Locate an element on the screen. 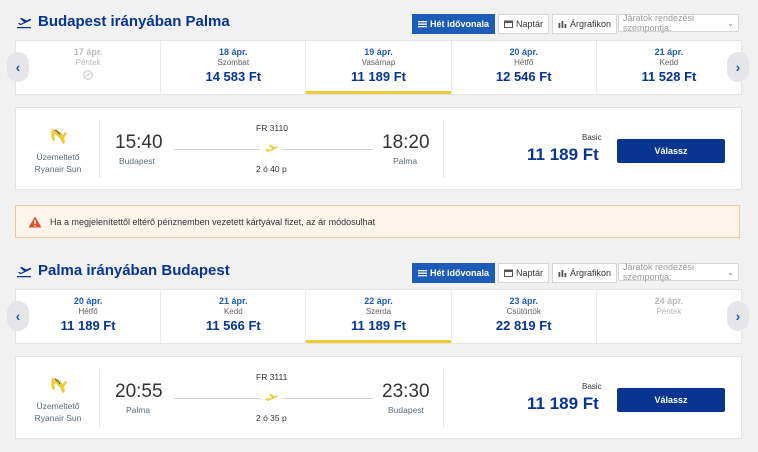 This screenshot has width=758, height=452. flight-number: FR 3111 is located at coordinates (272, 377).